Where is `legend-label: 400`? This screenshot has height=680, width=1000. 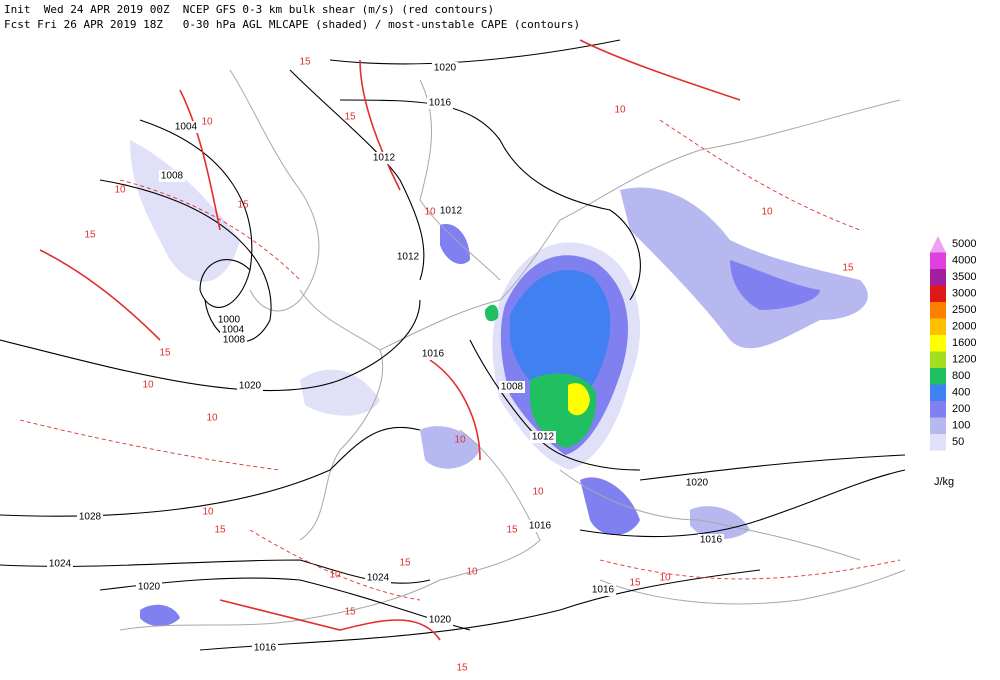 legend-label: 400 is located at coordinates (961, 393).